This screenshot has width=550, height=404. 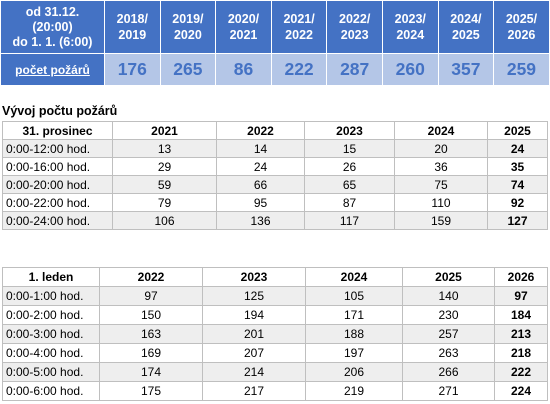 What do you see at coordinates (521, 19) in the screenshot?
I see `season-year-start: 2025/` at bounding box center [521, 19].